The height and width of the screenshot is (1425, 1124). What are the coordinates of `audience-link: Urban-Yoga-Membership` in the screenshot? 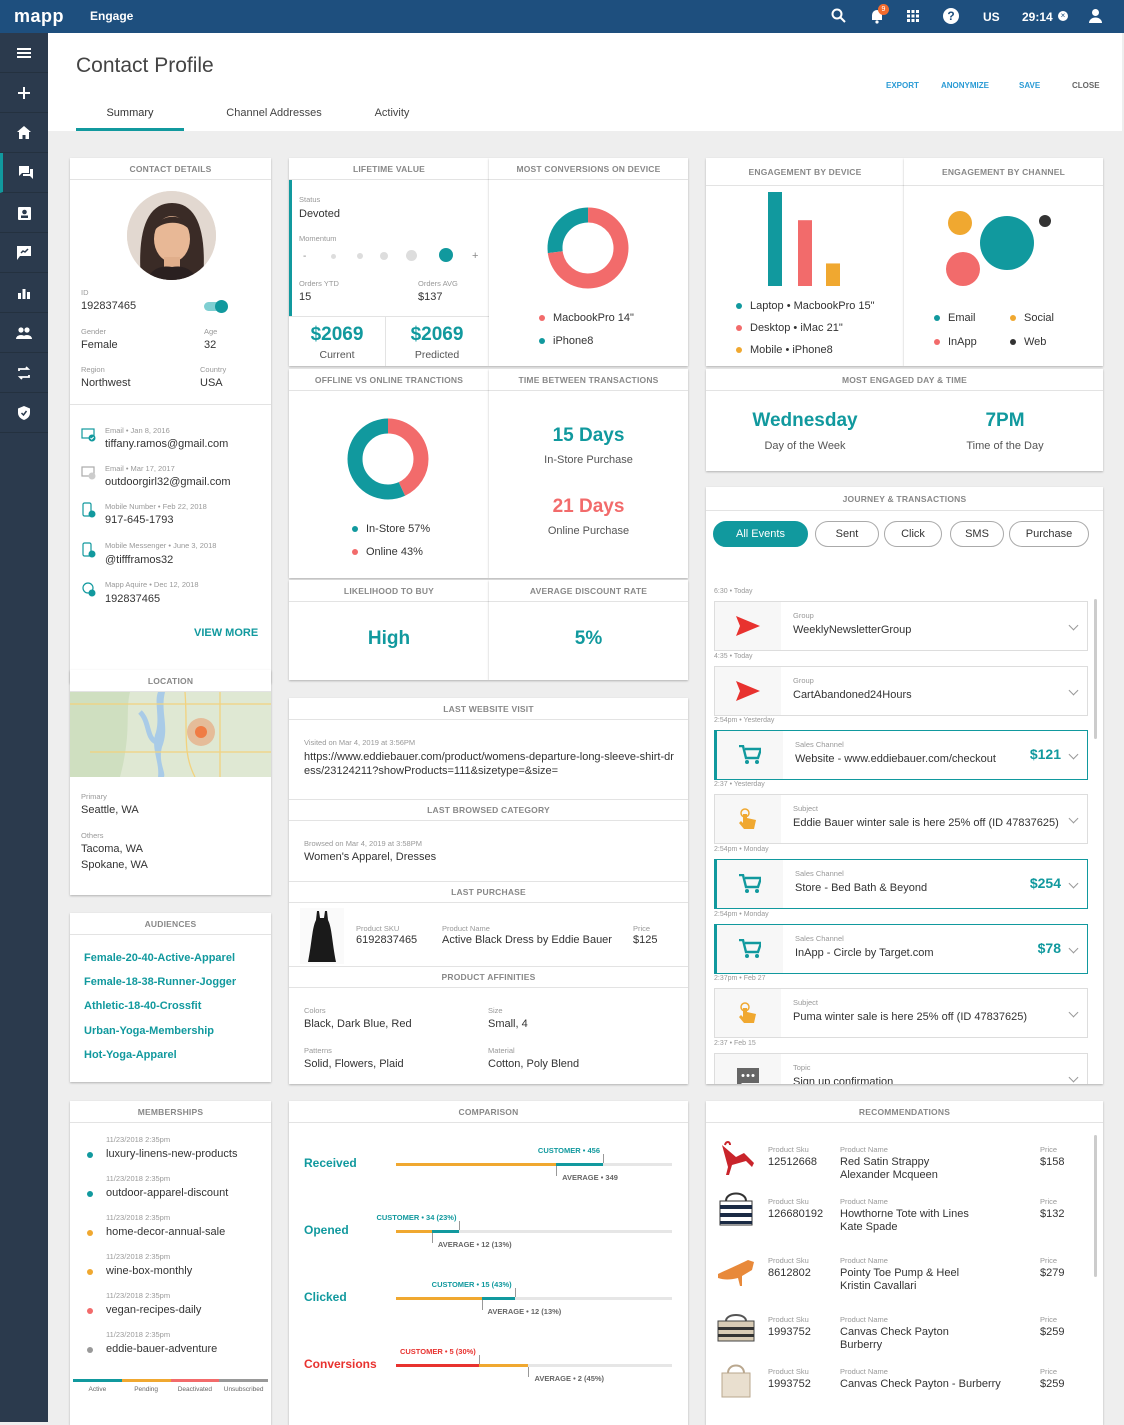 It's located at (149, 1031).